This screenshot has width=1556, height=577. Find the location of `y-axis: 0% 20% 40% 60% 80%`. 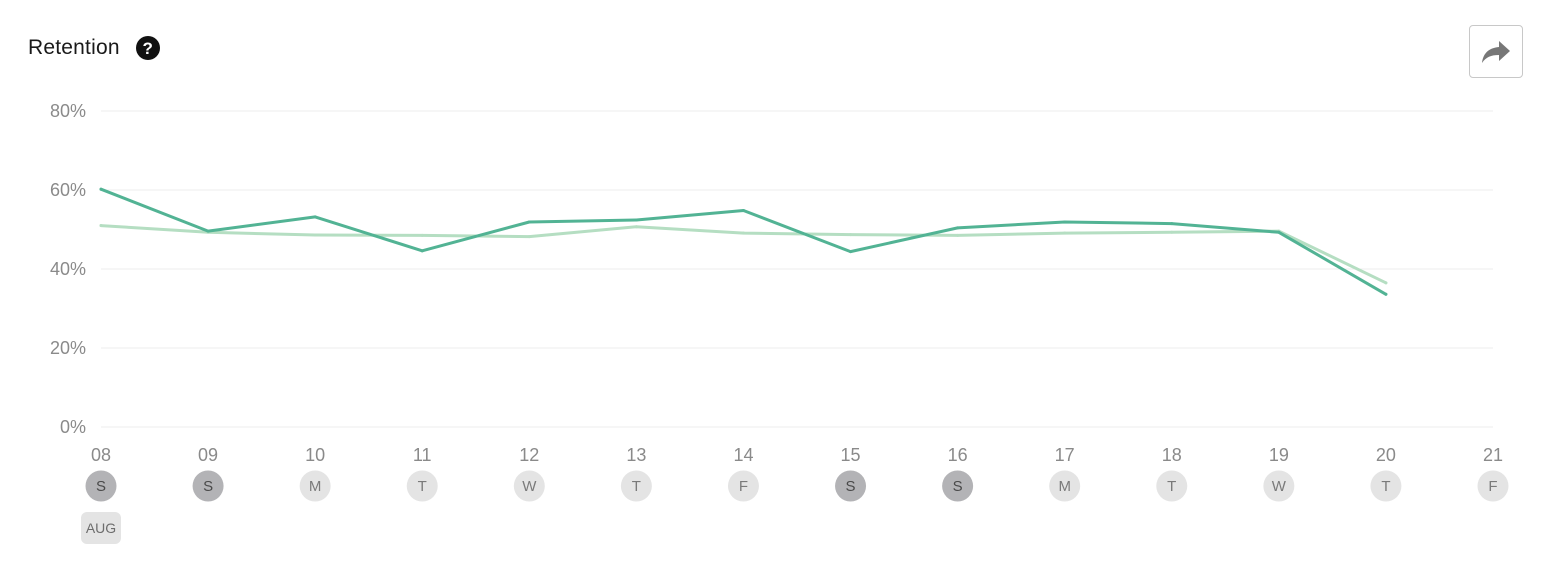

y-axis: 0% 20% 40% 60% 80% is located at coordinates (68, 269).